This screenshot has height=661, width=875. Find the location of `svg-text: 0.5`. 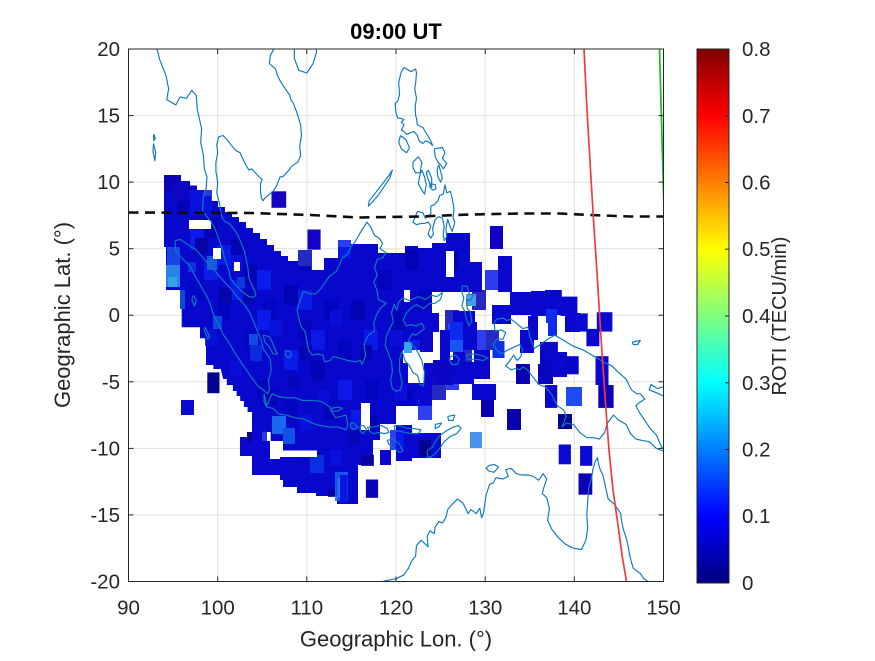

svg-text: 0.5 is located at coordinates (756, 249).